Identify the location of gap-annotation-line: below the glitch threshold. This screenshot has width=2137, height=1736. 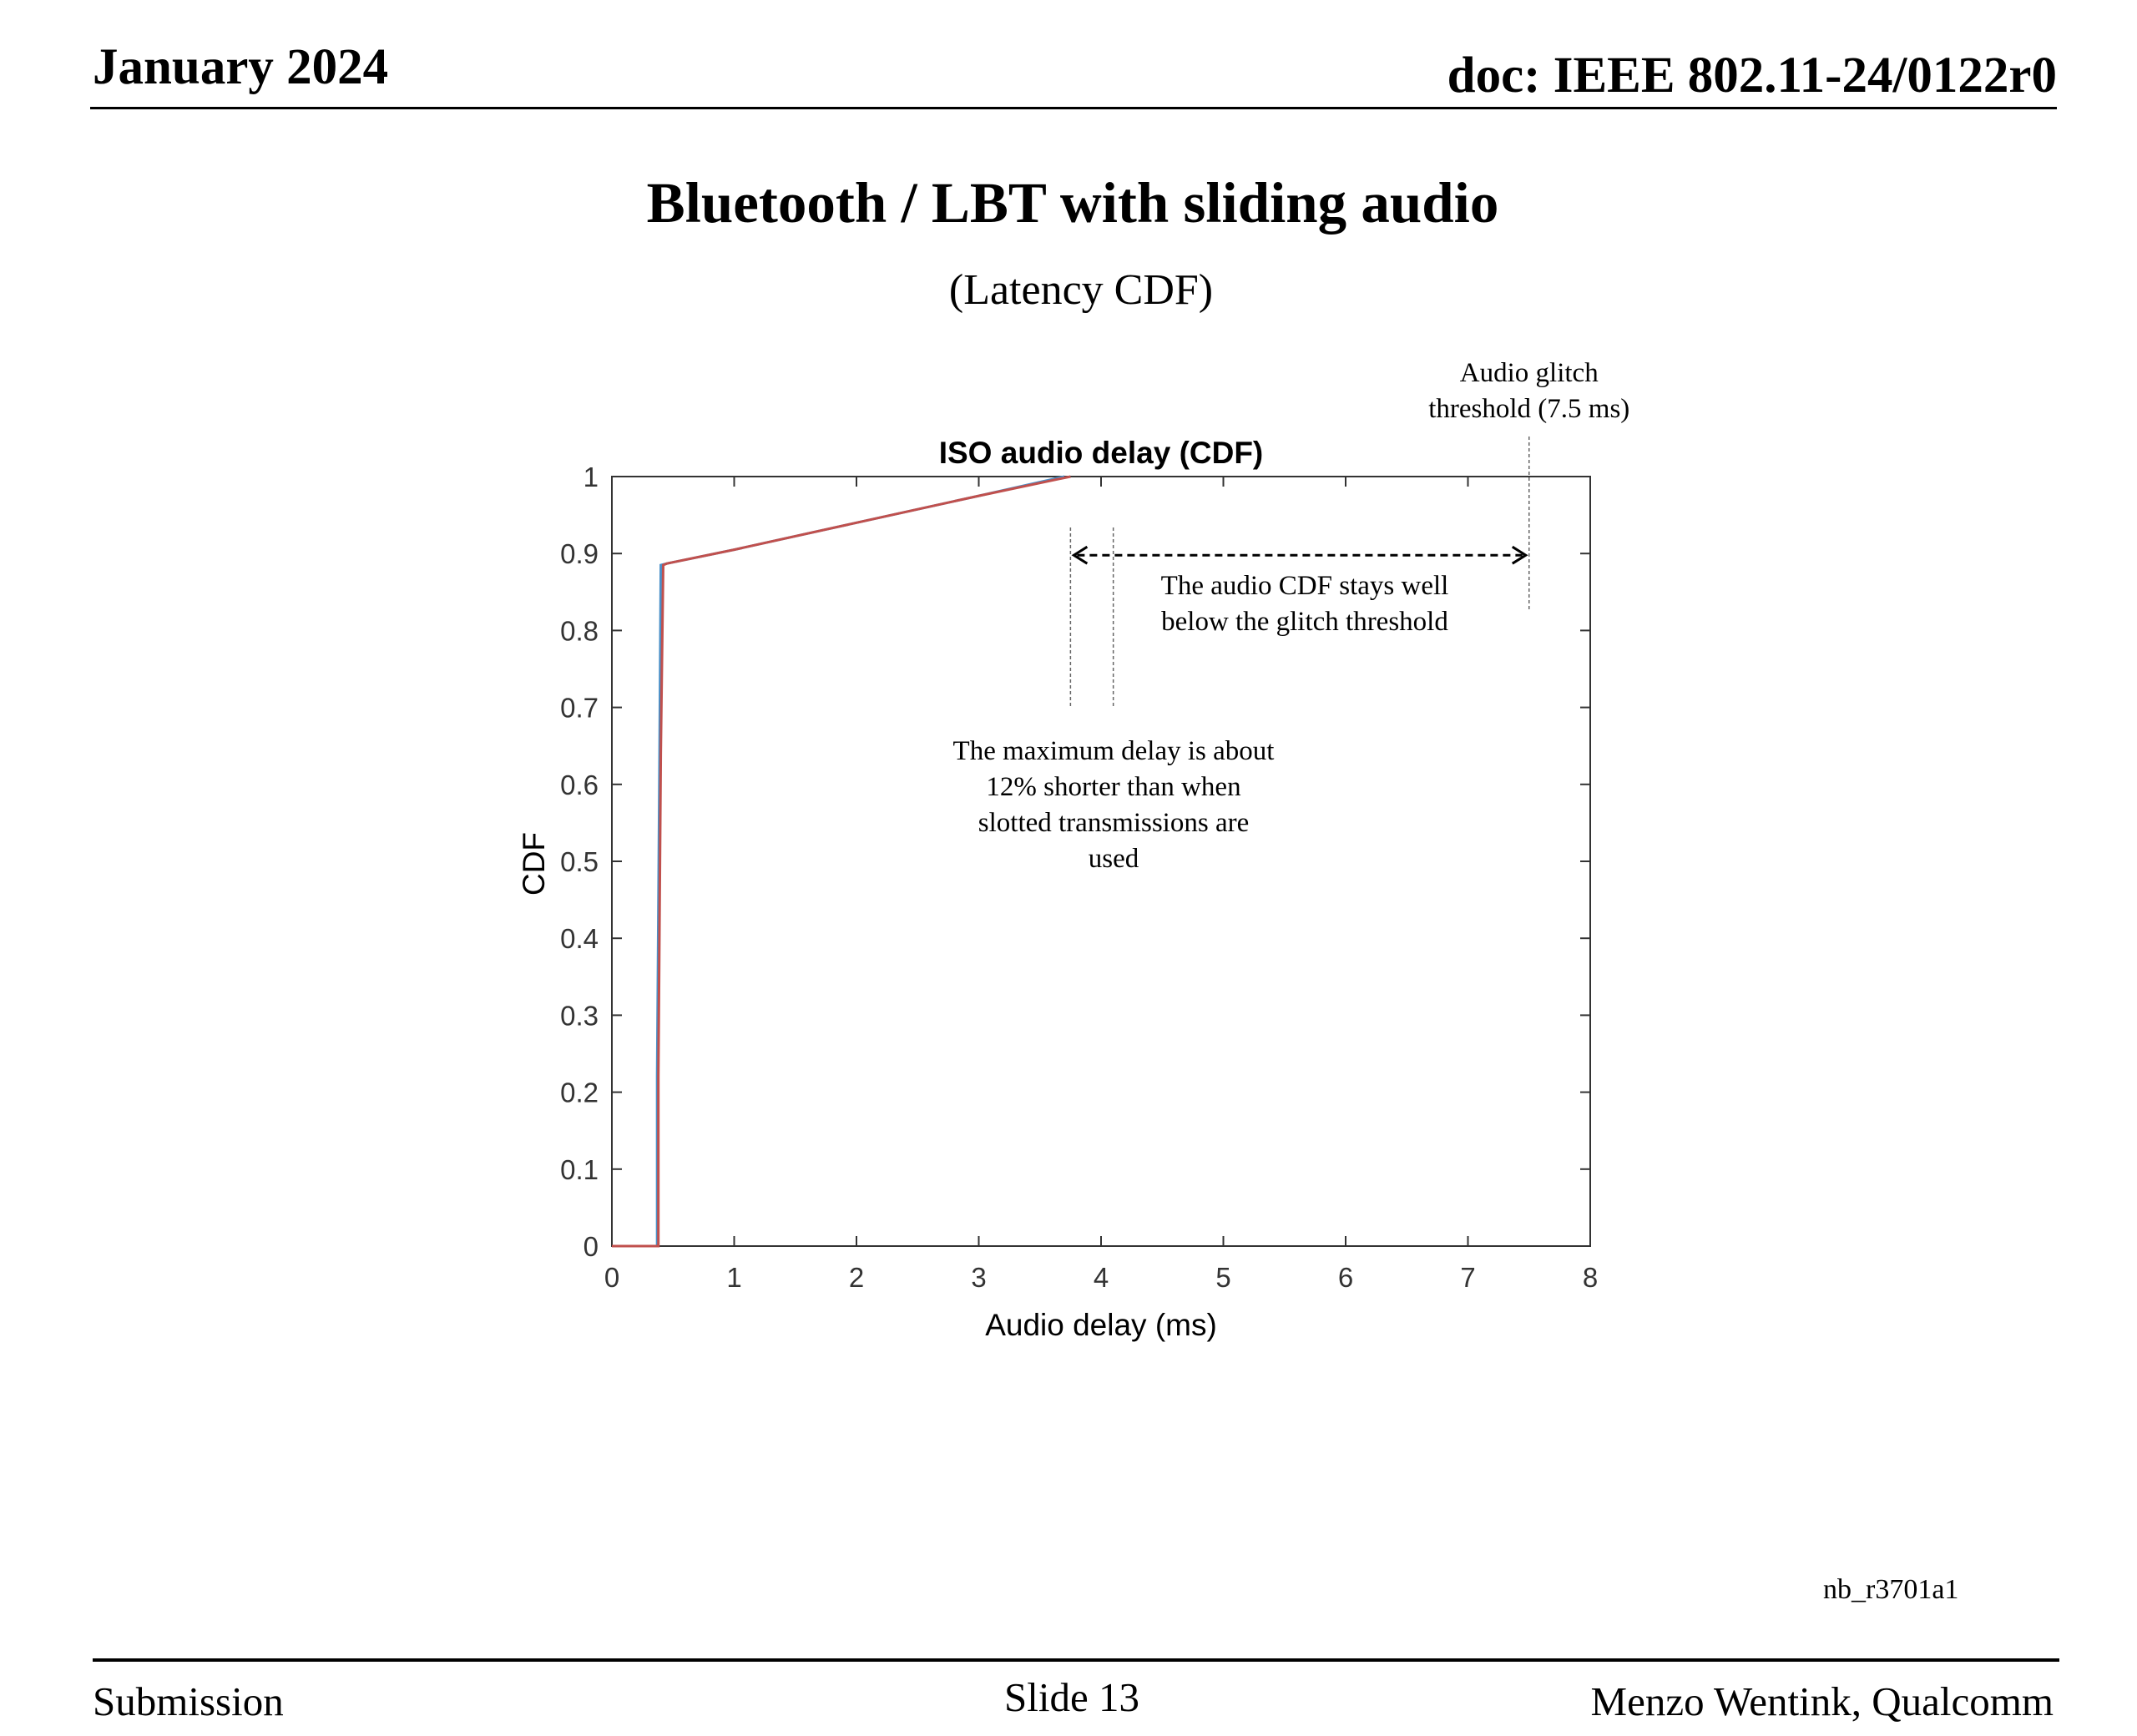
(1304, 622).